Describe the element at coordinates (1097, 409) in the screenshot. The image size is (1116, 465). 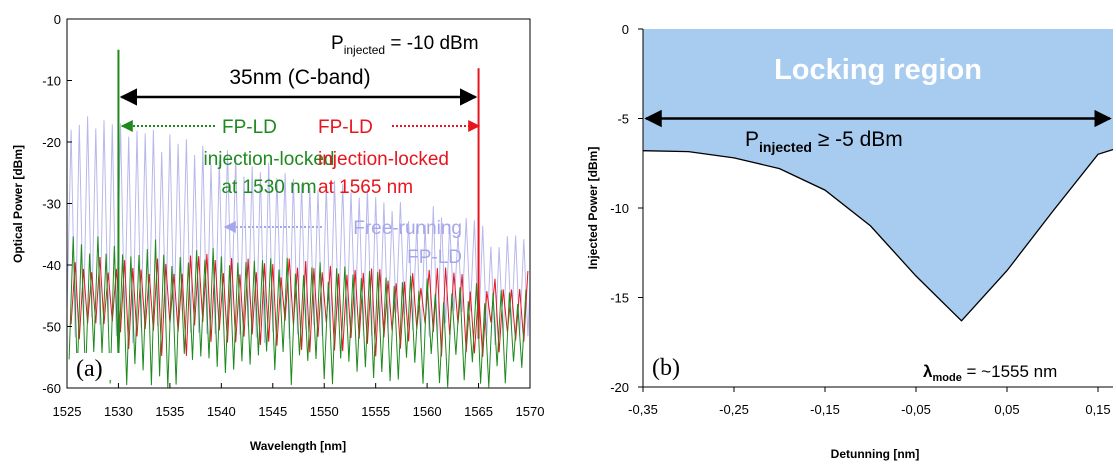
I see `x-tick-label-b: 0,15` at that location.